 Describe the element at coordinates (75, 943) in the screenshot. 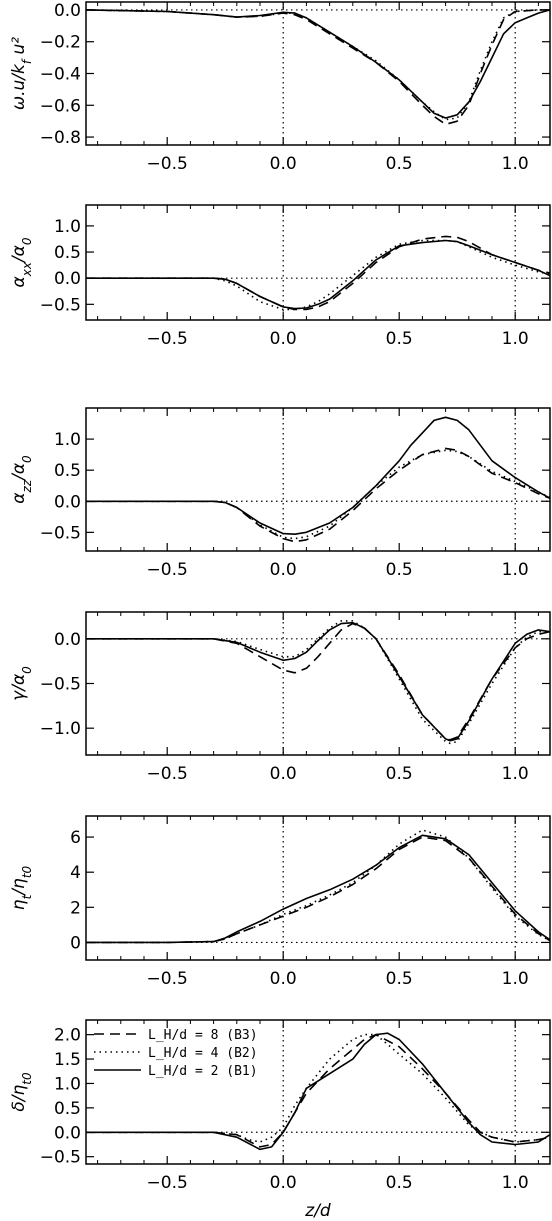

I see `y-tick-label: 0` at that location.